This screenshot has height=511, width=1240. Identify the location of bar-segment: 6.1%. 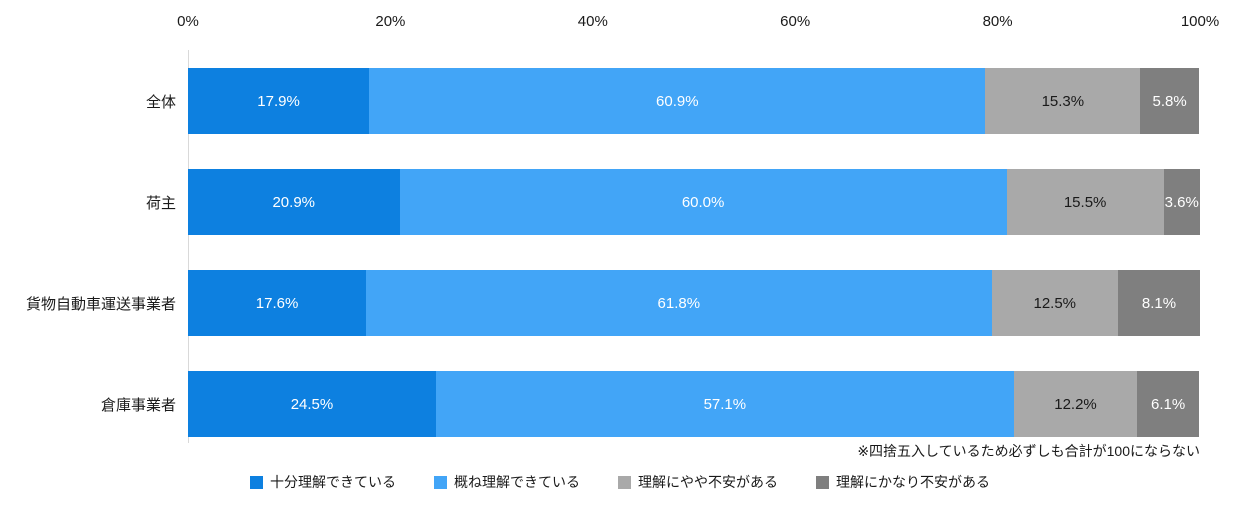
(1168, 404).